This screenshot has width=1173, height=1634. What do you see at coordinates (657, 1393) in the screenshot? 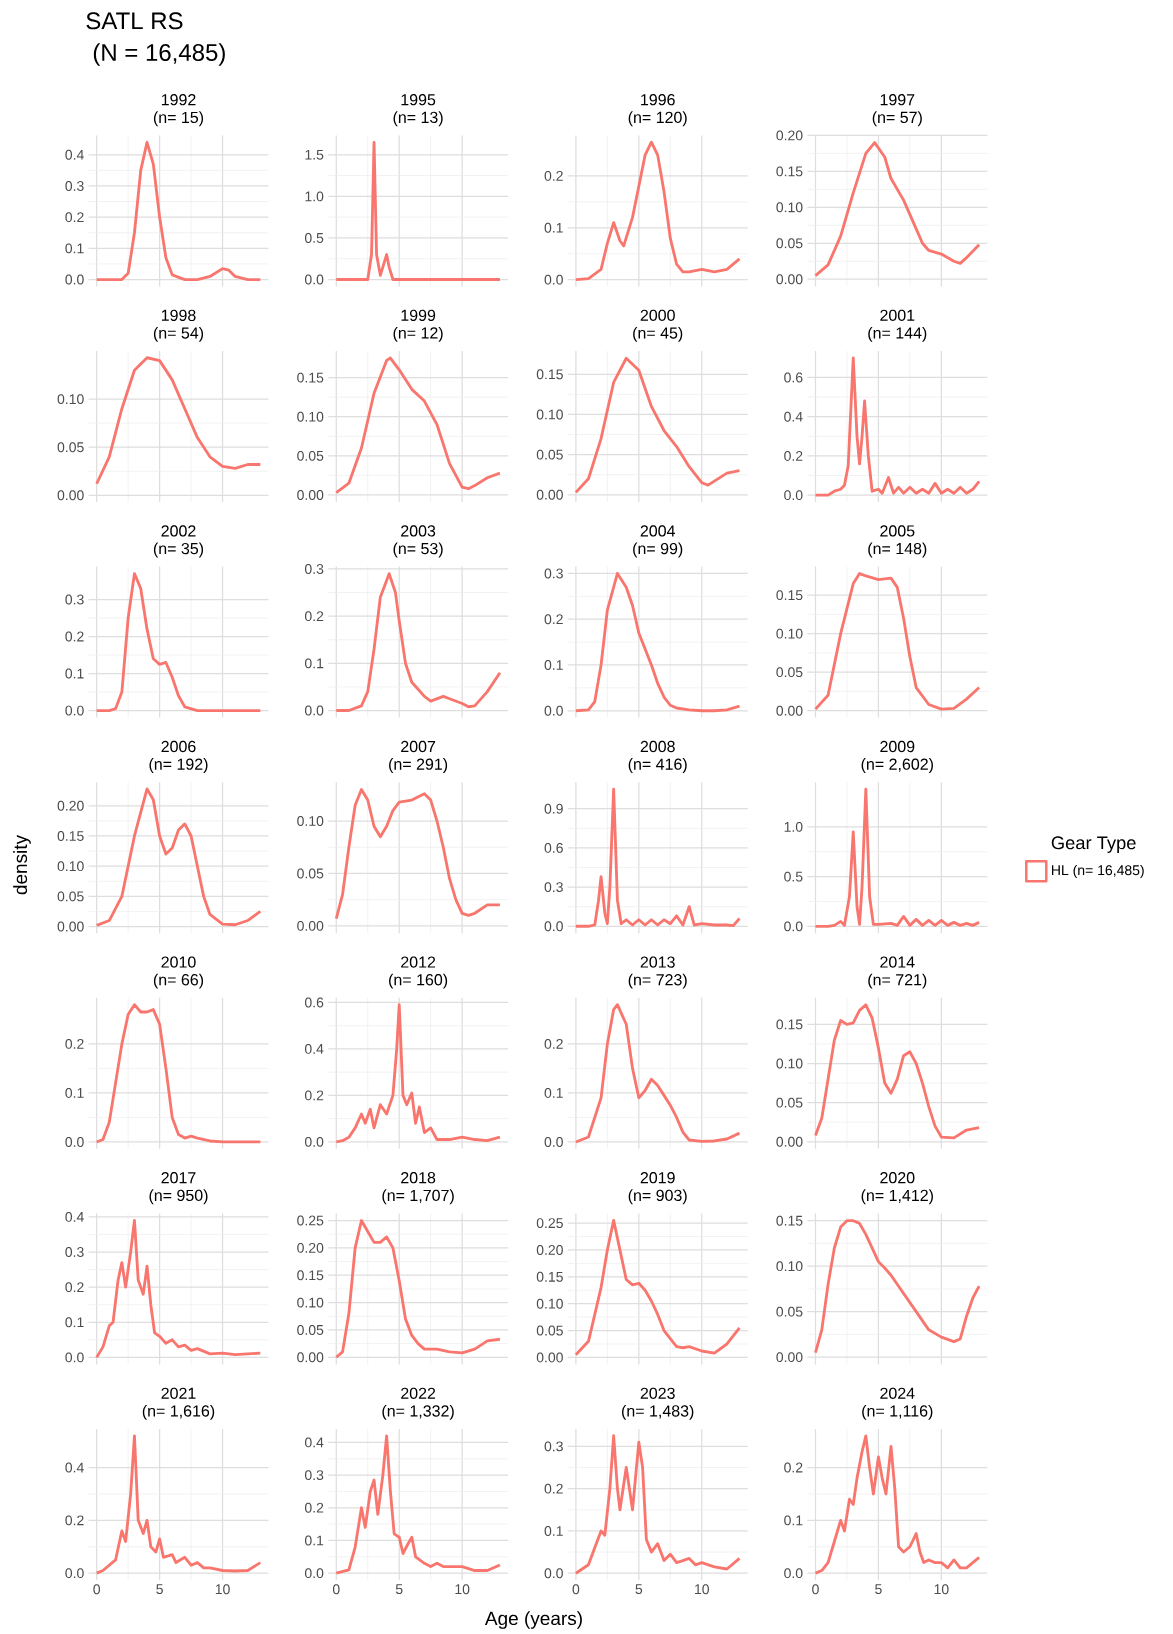
I see `chart-title: 2023` at bounding box center [657, 1393].